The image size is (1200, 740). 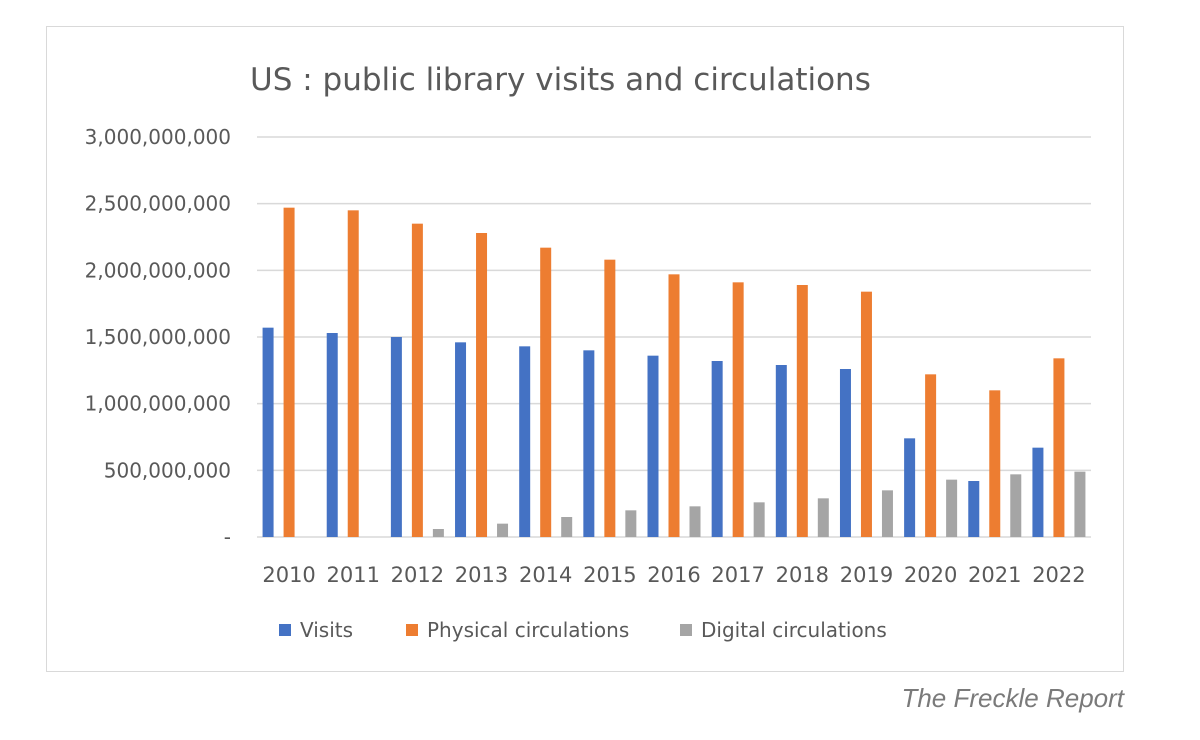 What do you see at coordinates (545, 575) in the screenshot?
I see `x-tick-label: 2014` at bounding box center [545, 575].